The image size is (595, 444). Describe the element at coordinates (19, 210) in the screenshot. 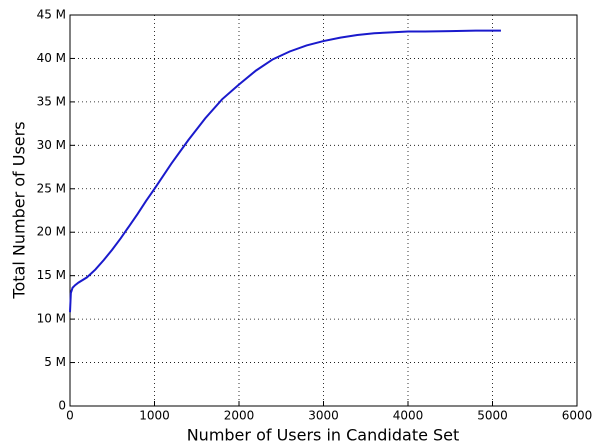

I see `y-axis-label: Total Number of Users` at that location.